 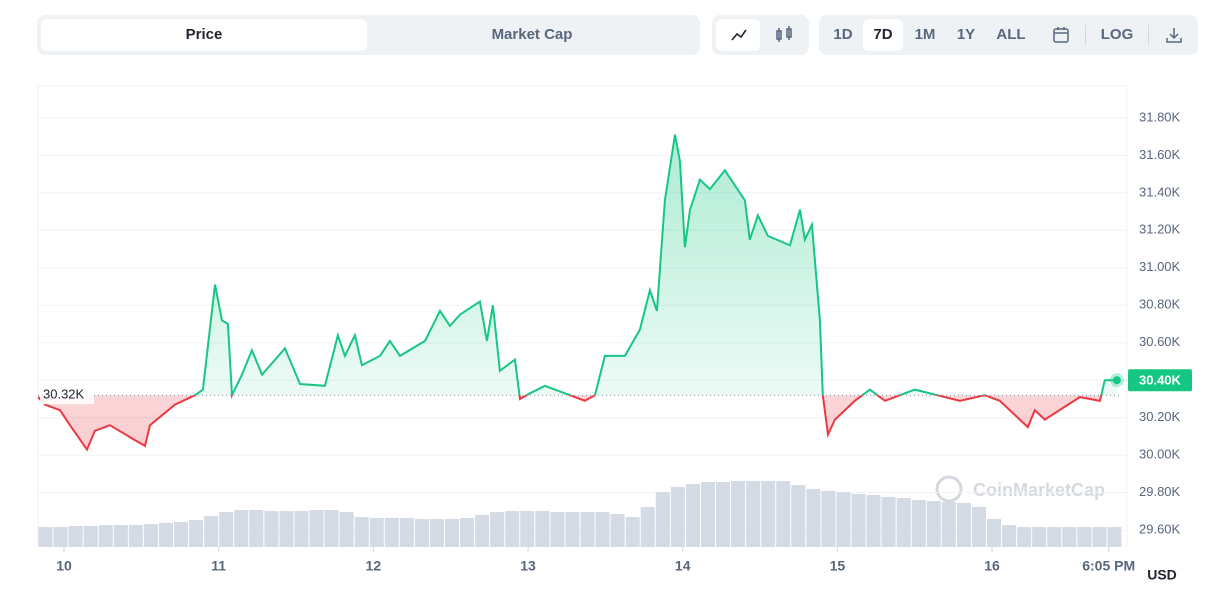 I want to click on watermark-text: CoinMarketCap, so click(x=1039, y=490).